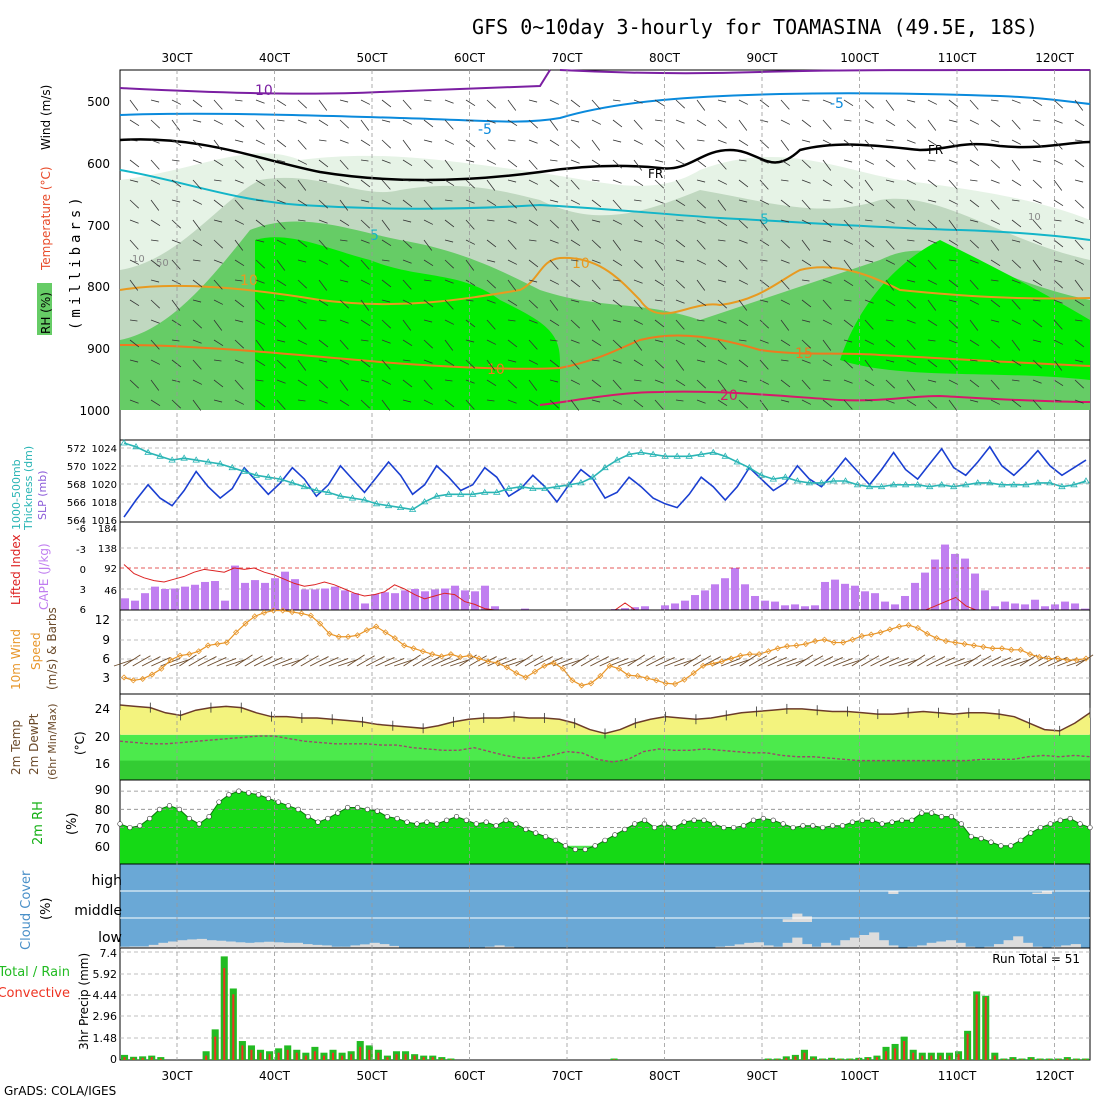 This screenshot has height=1100, width=1100. I want to click on tick-label: 2.96, so click(105, 1016).